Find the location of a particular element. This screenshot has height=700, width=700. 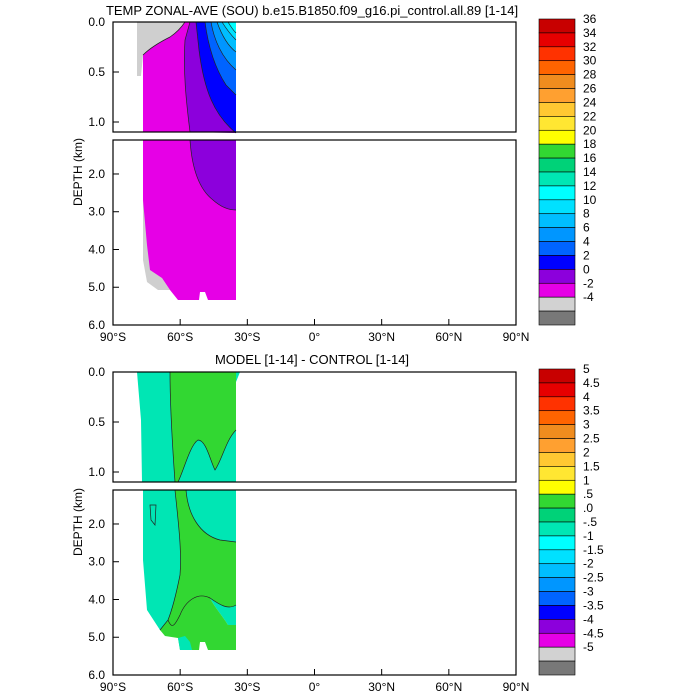

colorbar-label: -3.5 is located at coordinates (593, 605).